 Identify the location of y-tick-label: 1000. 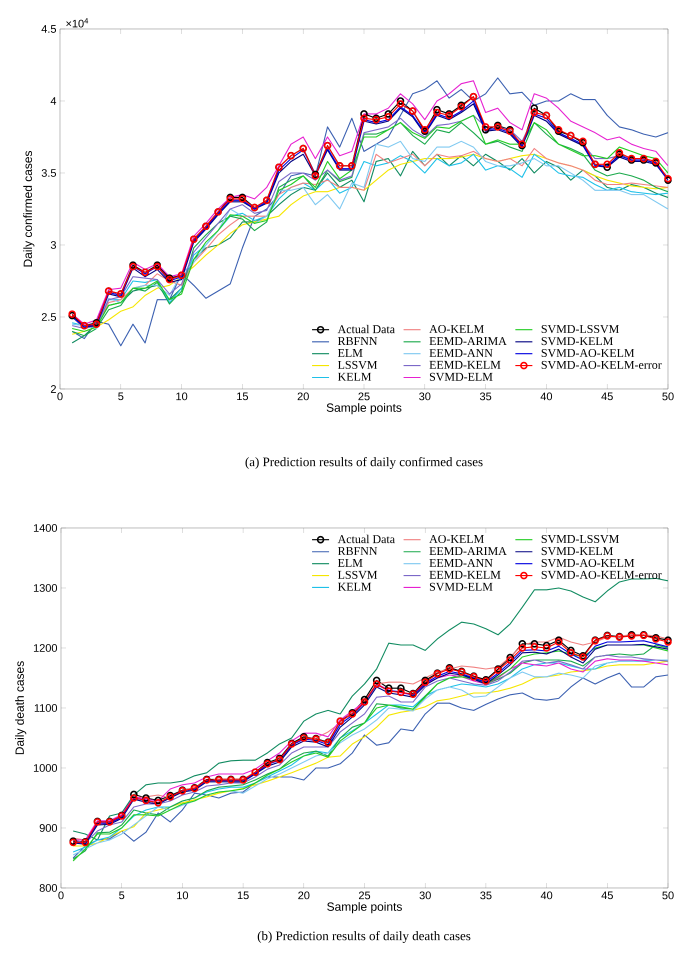
(46, 768).